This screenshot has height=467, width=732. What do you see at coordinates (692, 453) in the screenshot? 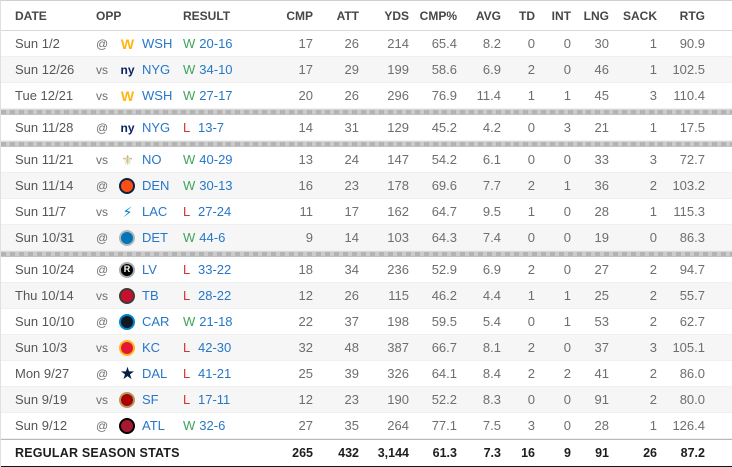
I see `season-total-rtg: 87.2` at bounding box center [692, 453].